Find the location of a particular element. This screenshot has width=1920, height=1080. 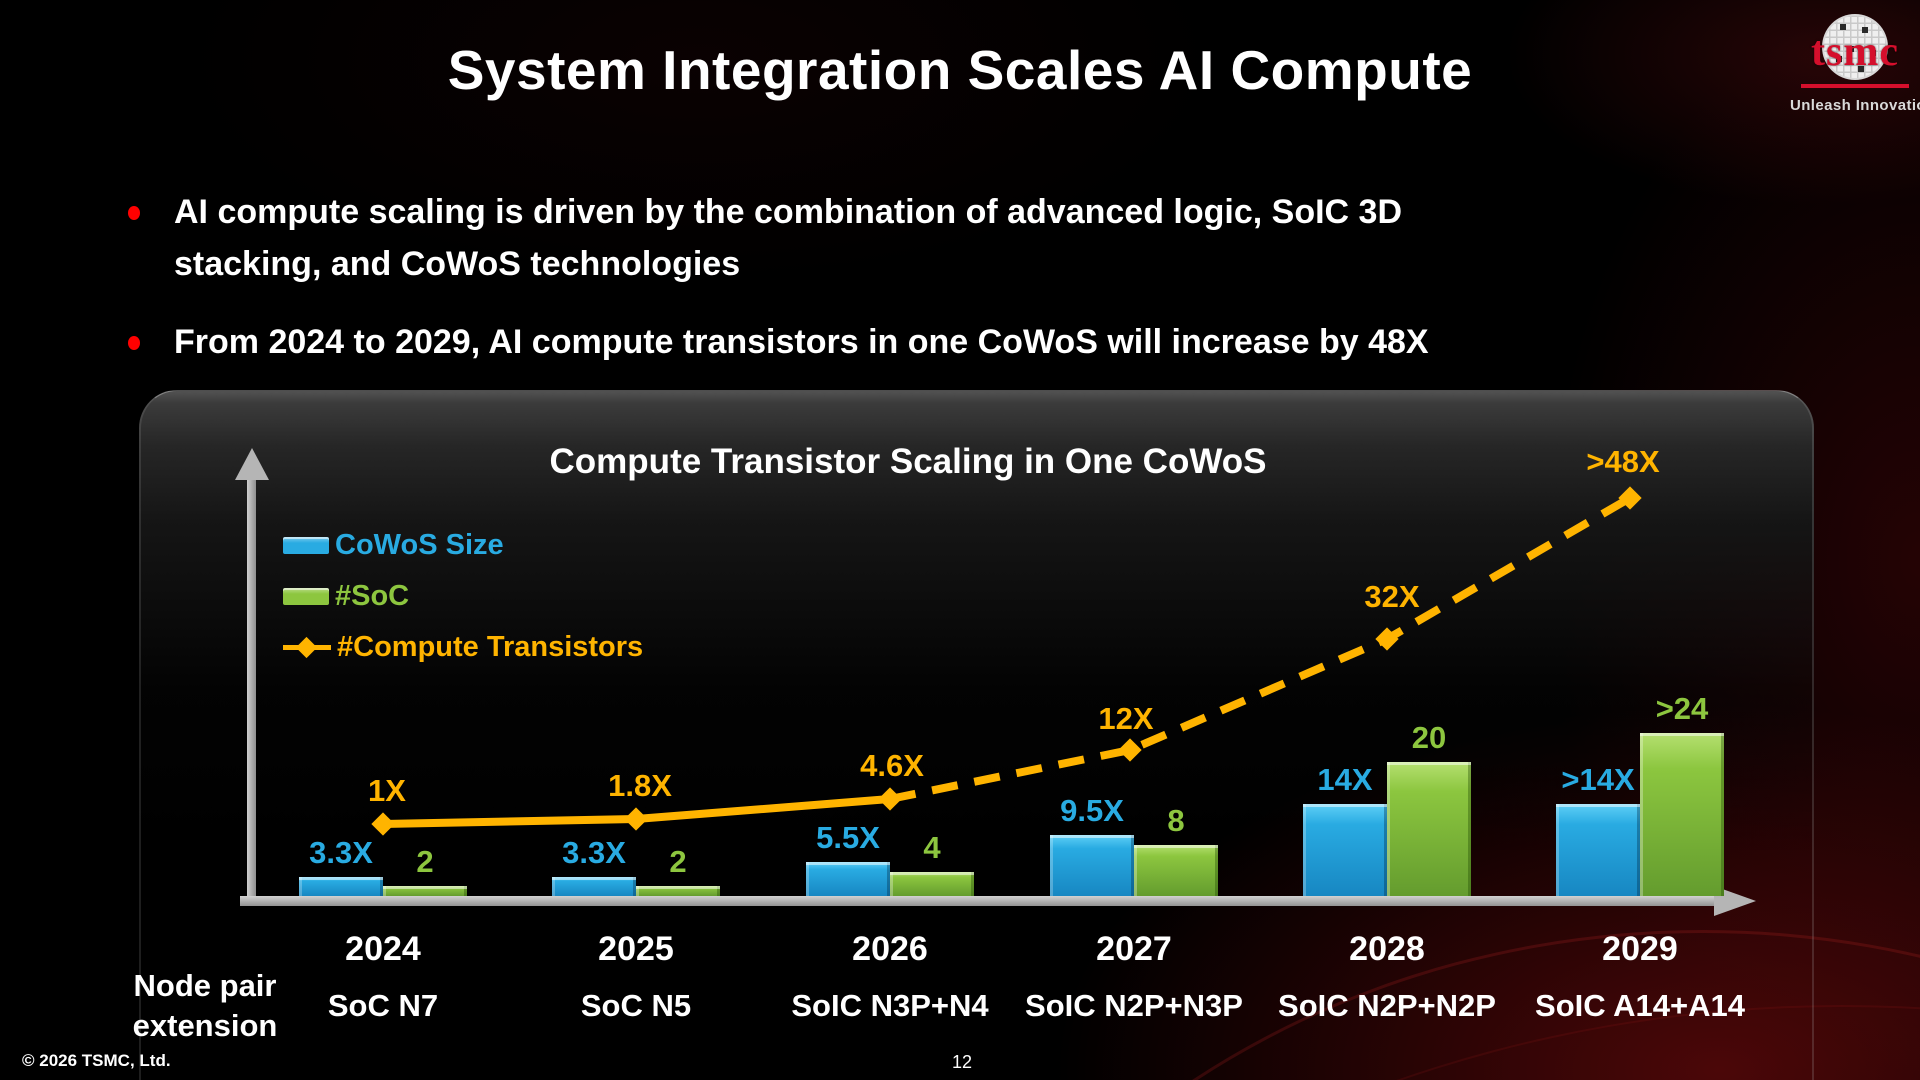

x-axis-year-label: 2025 is located at coordinates (636, 949).